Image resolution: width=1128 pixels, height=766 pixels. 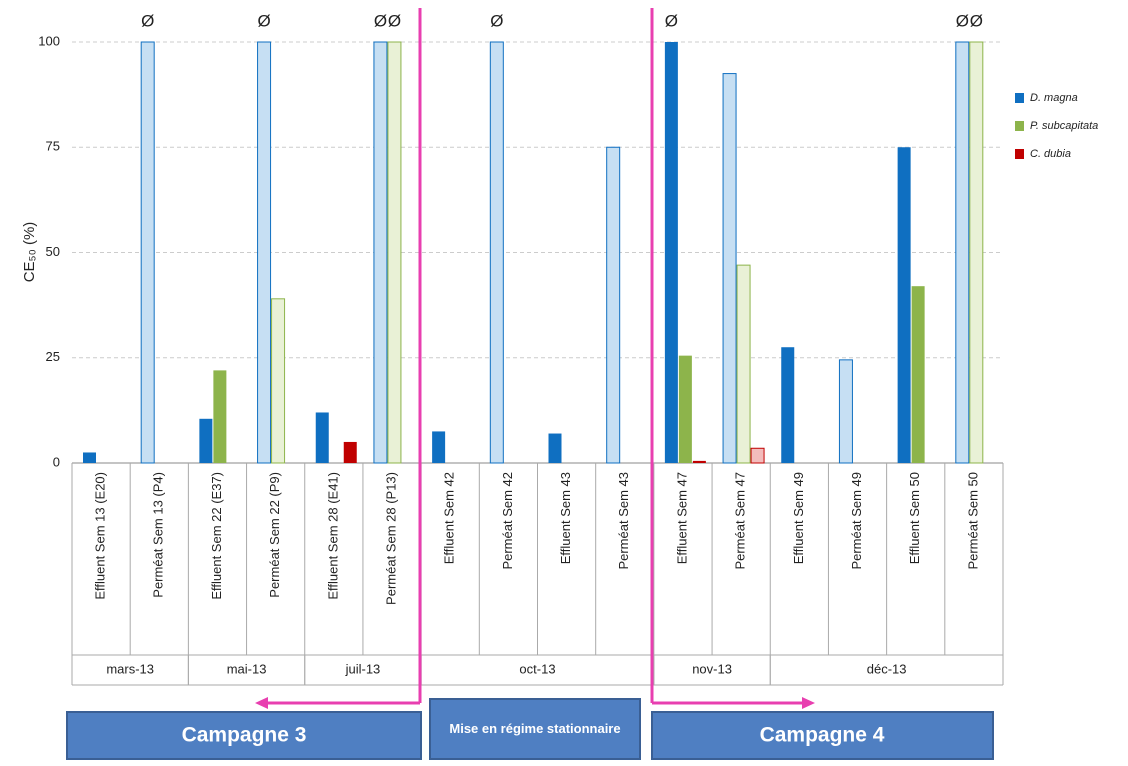 What do you see at coordinates (363, 668) in the screenshot?
I see `group-label: juil-13` at bounding box center [363, 668].